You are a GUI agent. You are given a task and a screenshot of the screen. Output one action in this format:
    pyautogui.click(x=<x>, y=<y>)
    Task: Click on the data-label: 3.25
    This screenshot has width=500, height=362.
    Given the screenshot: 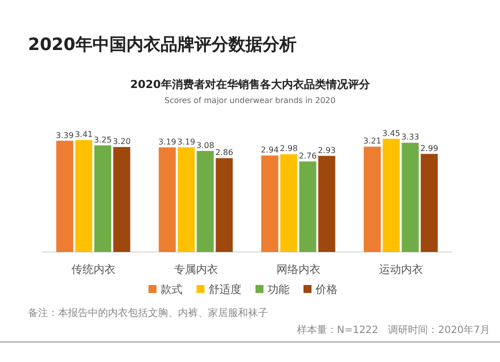 What is the action you would take?
    pyautogui.click(x=103, y=139)
    